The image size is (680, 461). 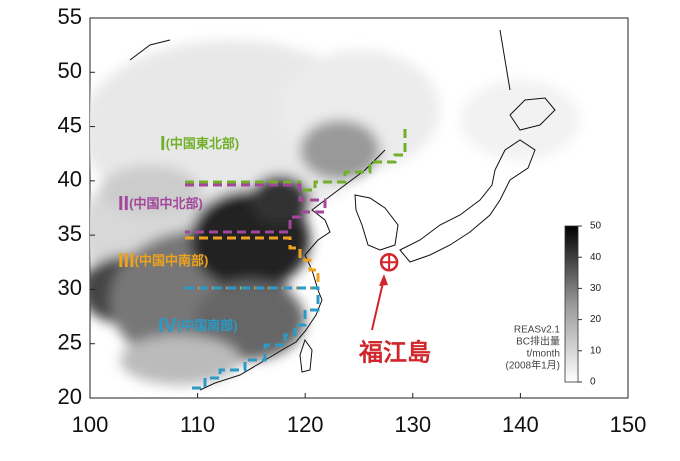 What do you see at coordinates (628, 424) in the screenshot?
I see `x-tick-label: 150` at bounding box center [628, 424].